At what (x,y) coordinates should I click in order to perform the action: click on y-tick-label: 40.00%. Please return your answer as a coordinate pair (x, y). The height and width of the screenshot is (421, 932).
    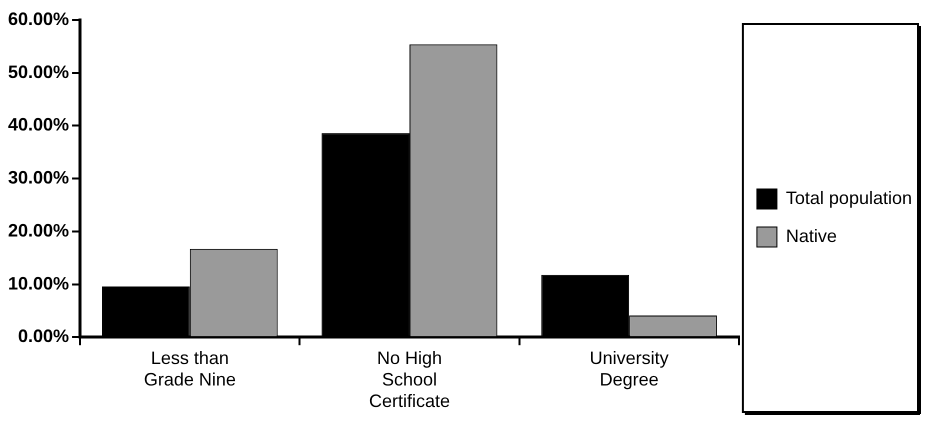
    Looking at the image, I should click on (39, 124).